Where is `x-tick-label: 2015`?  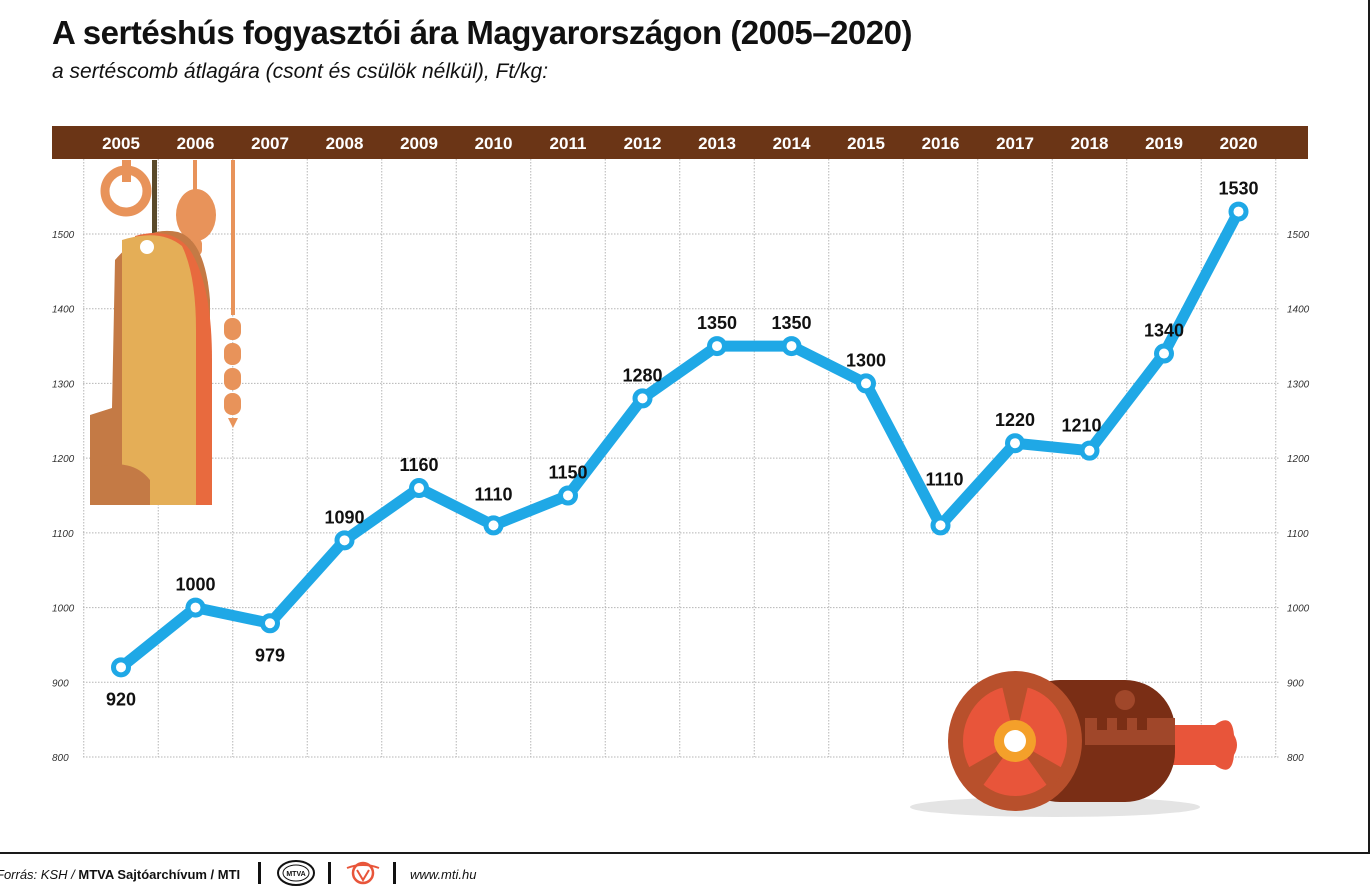 x-tick-label: 2015 is located at coordinates (866, 143).